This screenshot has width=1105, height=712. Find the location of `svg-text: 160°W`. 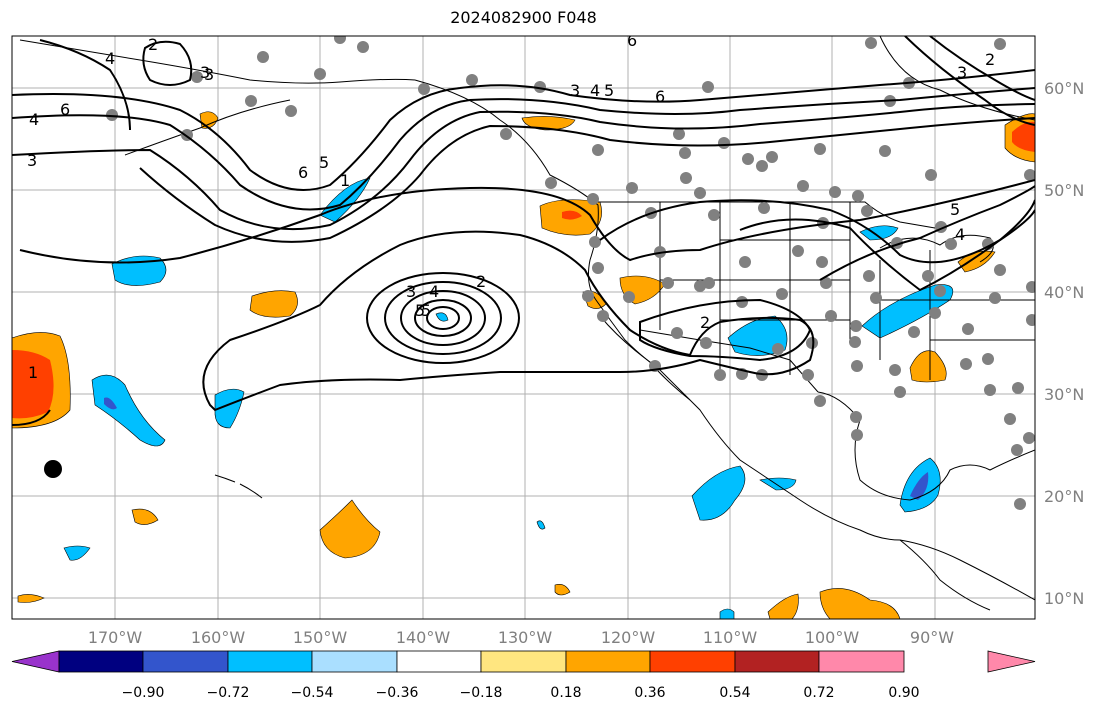

svg-text: 160°W is located at coordinates (218, 637).